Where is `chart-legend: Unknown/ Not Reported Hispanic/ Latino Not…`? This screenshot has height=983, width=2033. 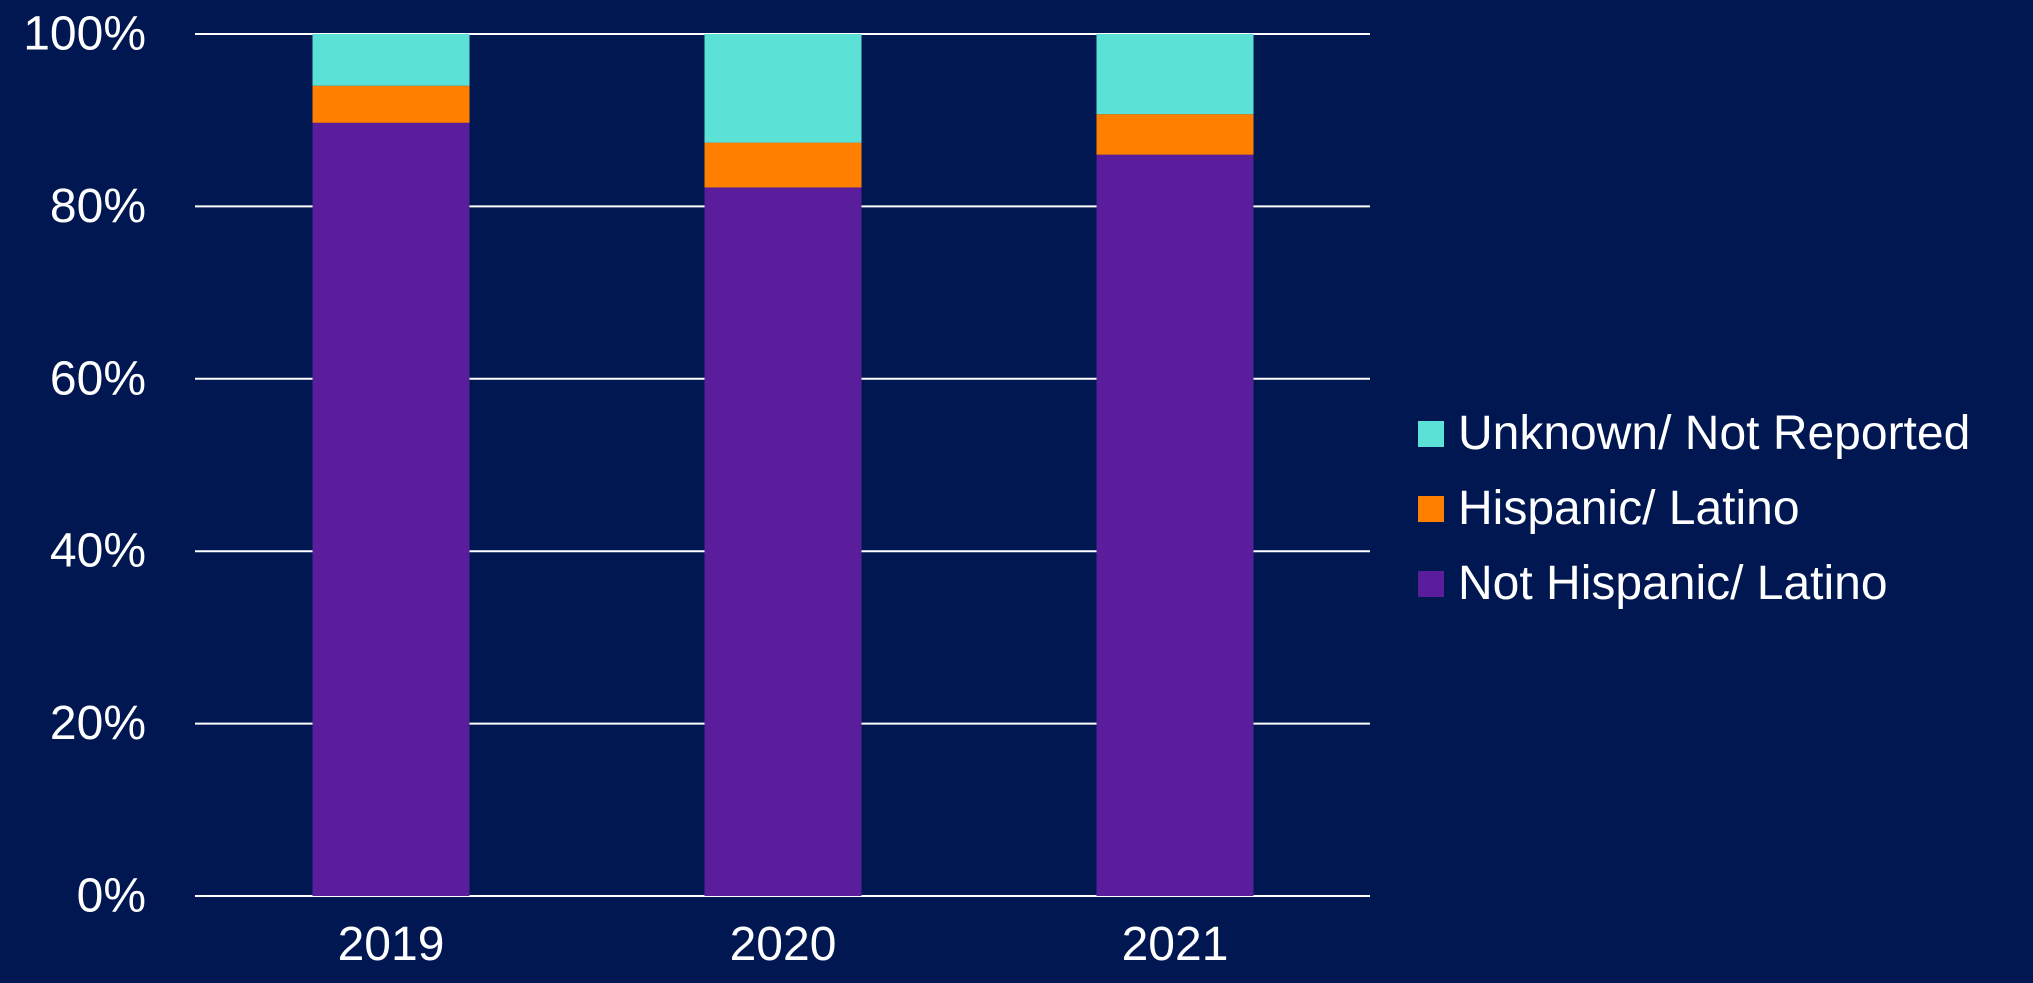 chart-legend: Unknown/ Not Reported Hispanic/ Latino Not… is located at coordinates (1694, 508).